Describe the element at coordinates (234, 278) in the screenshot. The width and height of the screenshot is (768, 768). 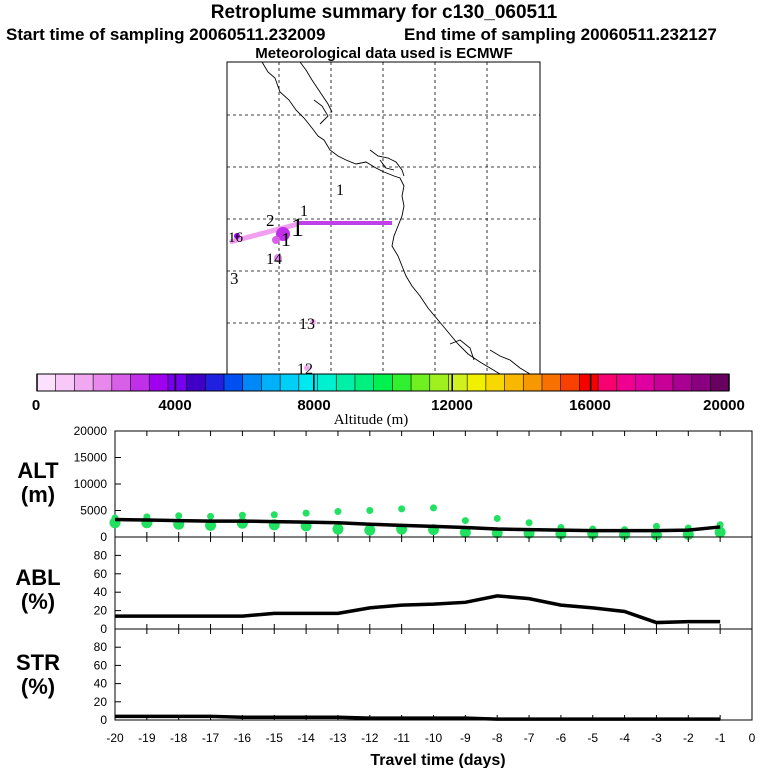
I see `map-label: 3` at that location.